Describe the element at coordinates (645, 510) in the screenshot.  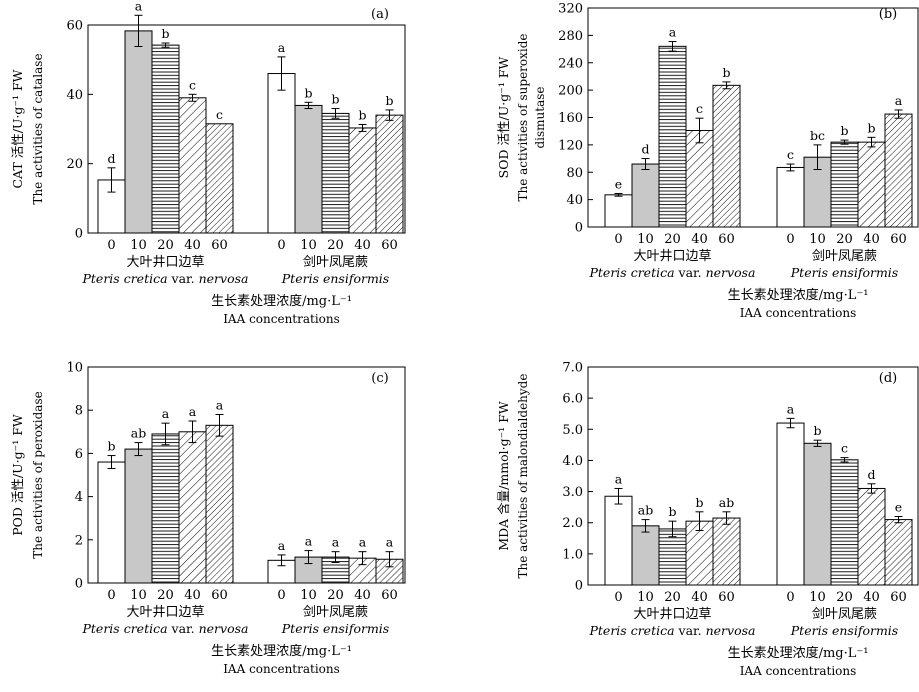
I see `significance-letter: ab` at that location.